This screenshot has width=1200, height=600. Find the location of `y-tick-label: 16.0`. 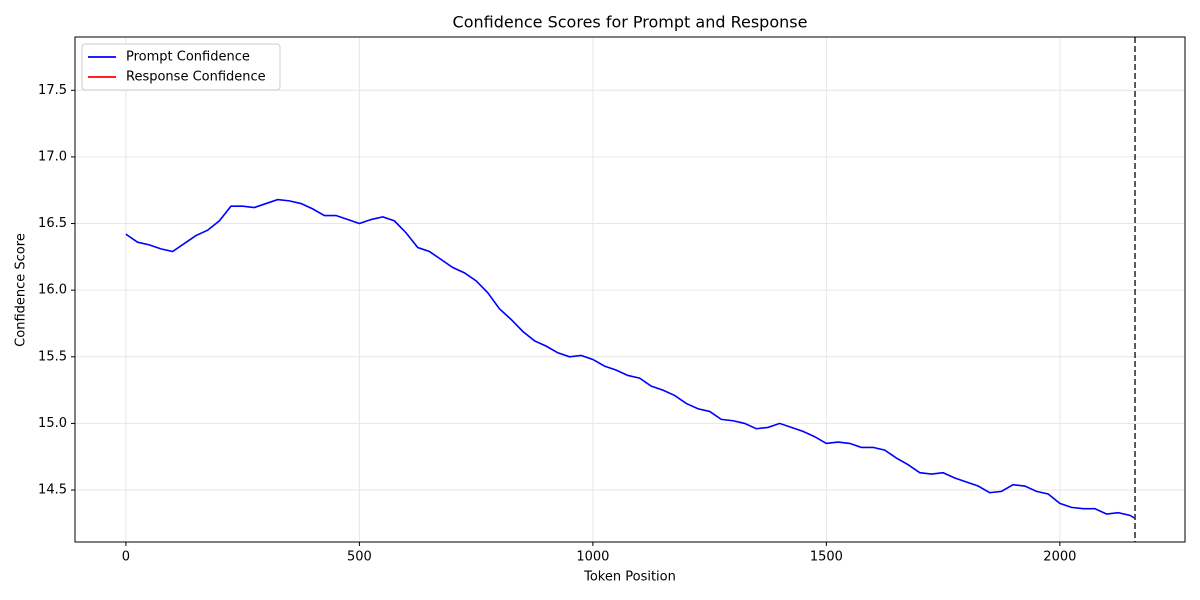

y-tick-label: 16.0 is located at coordinates (52, 290).